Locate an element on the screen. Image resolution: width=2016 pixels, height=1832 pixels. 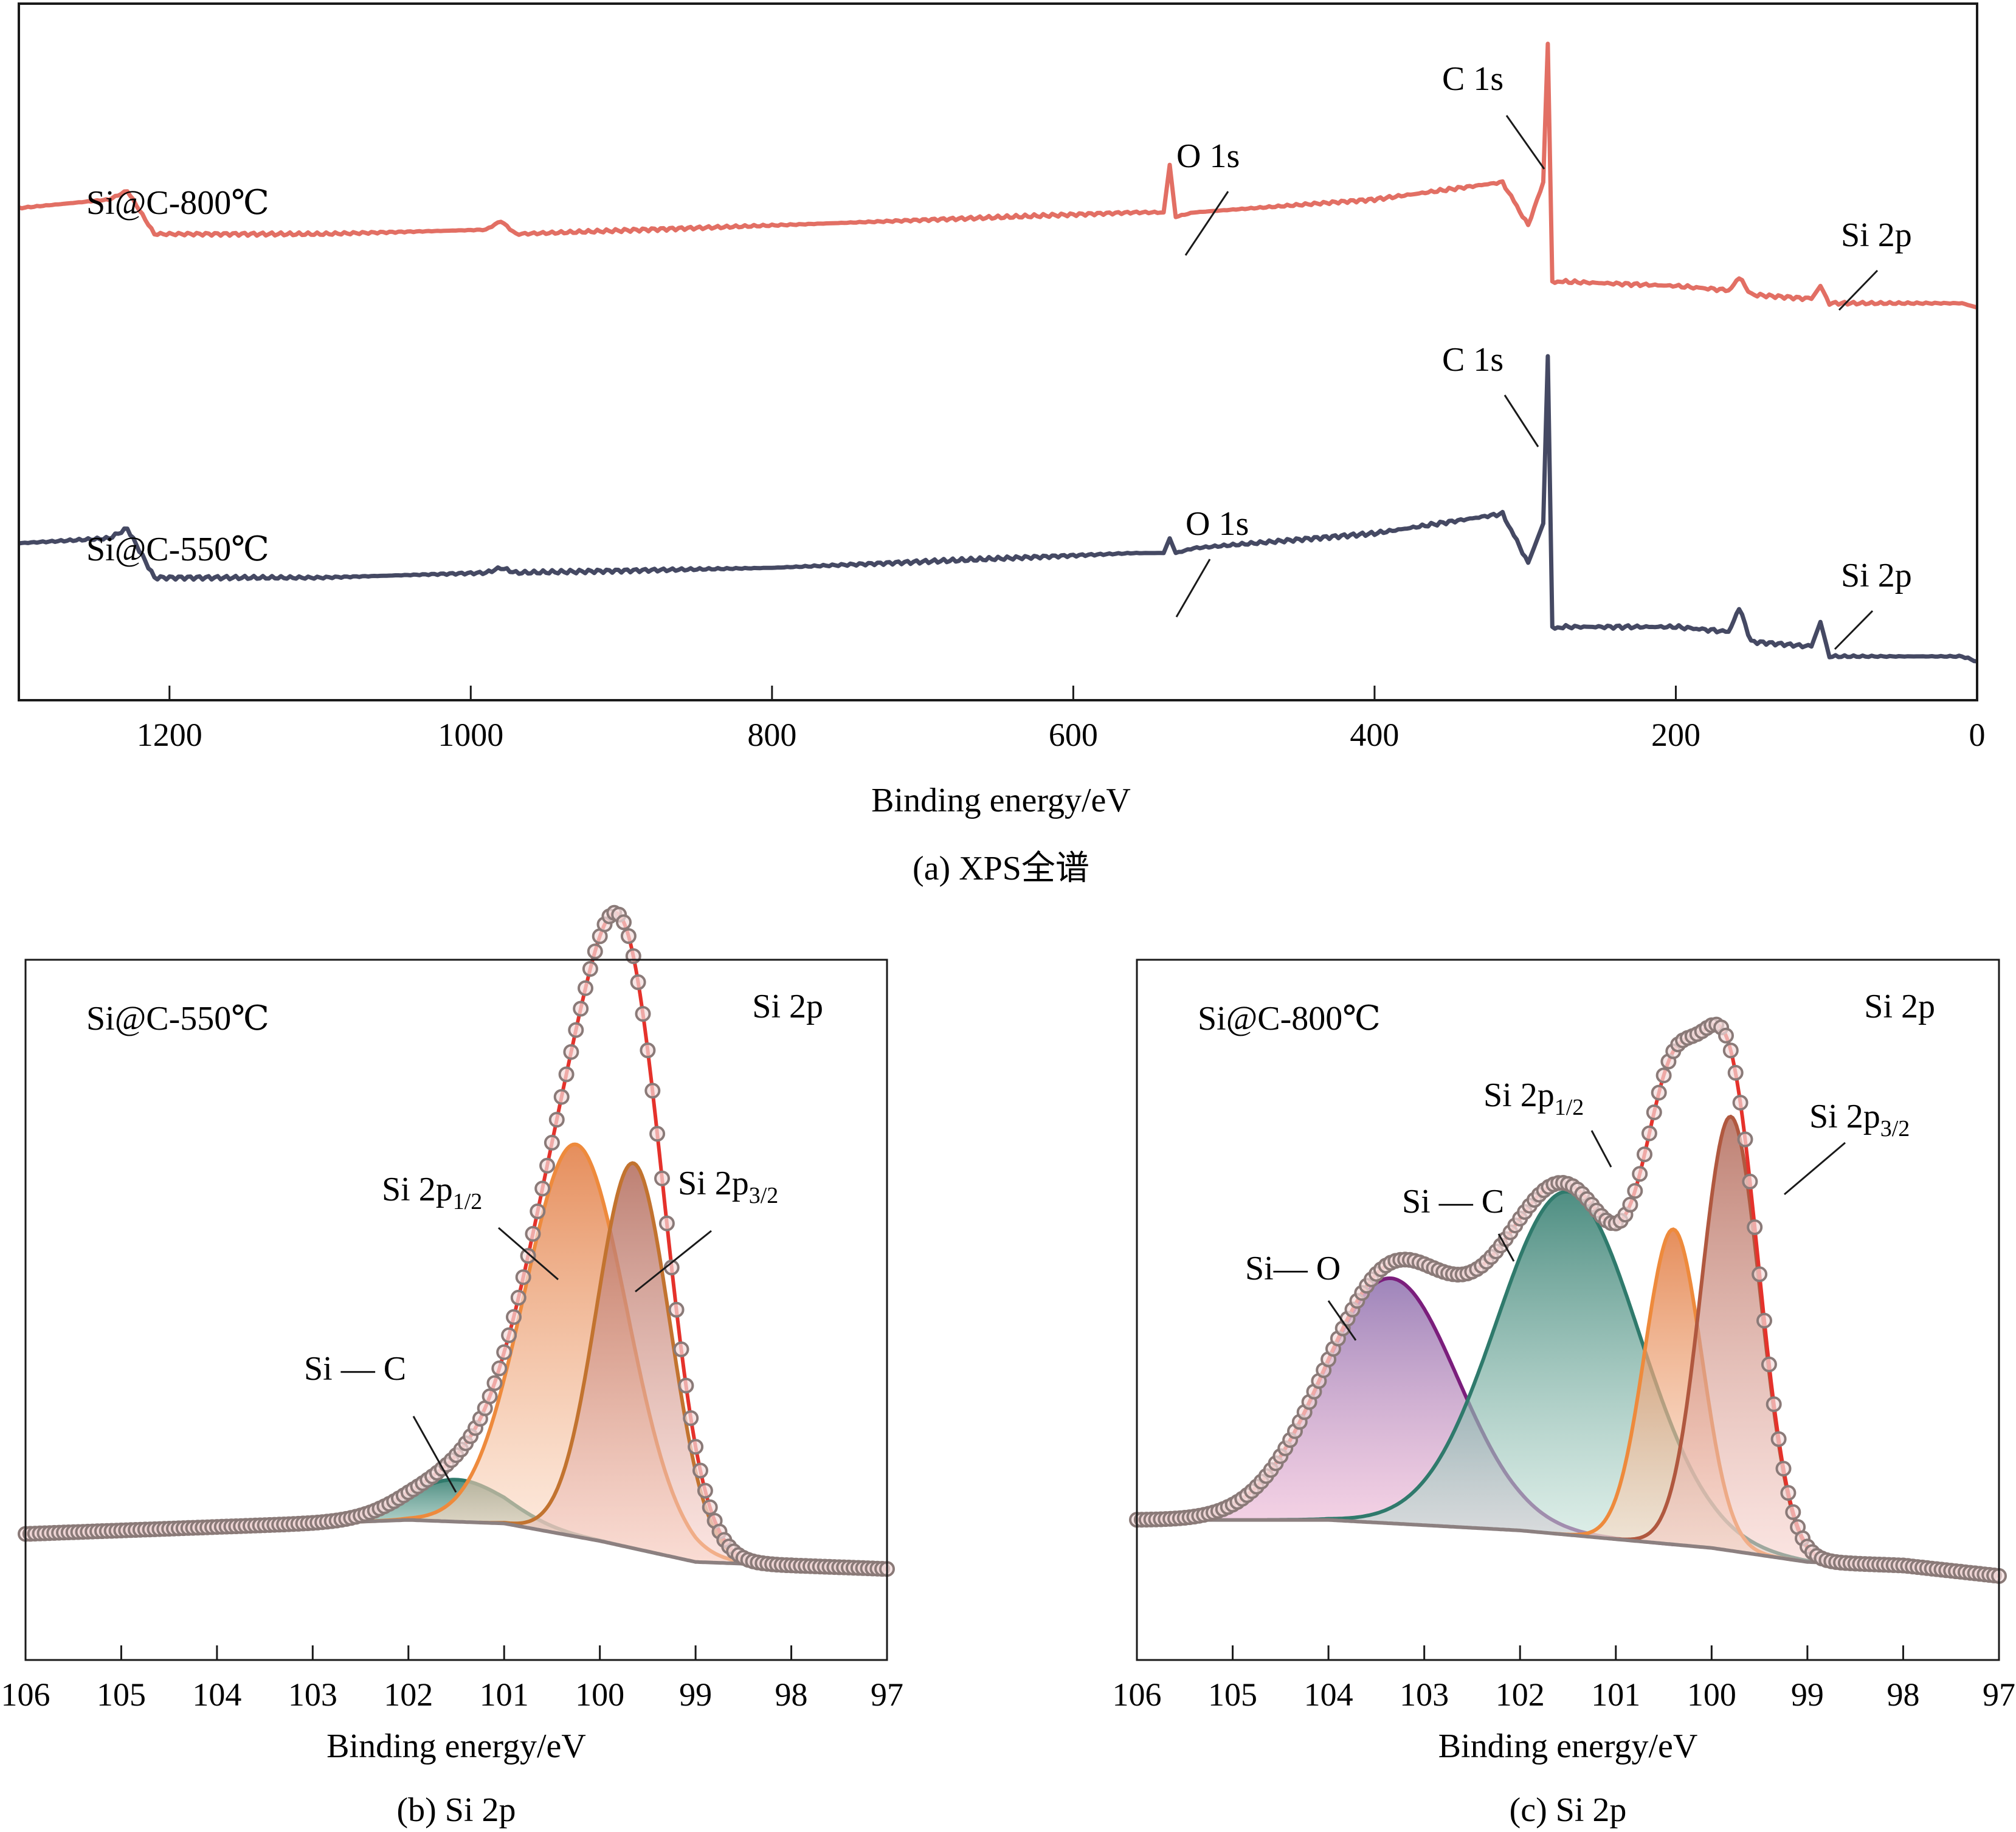
panel-b-x-axis-label: Binding energy/eV is located at coordinates (456, 1746).